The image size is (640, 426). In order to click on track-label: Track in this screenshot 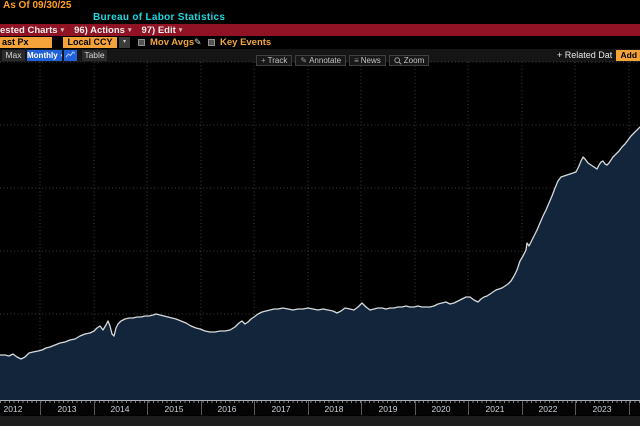, I will do `click(277, 60)`.